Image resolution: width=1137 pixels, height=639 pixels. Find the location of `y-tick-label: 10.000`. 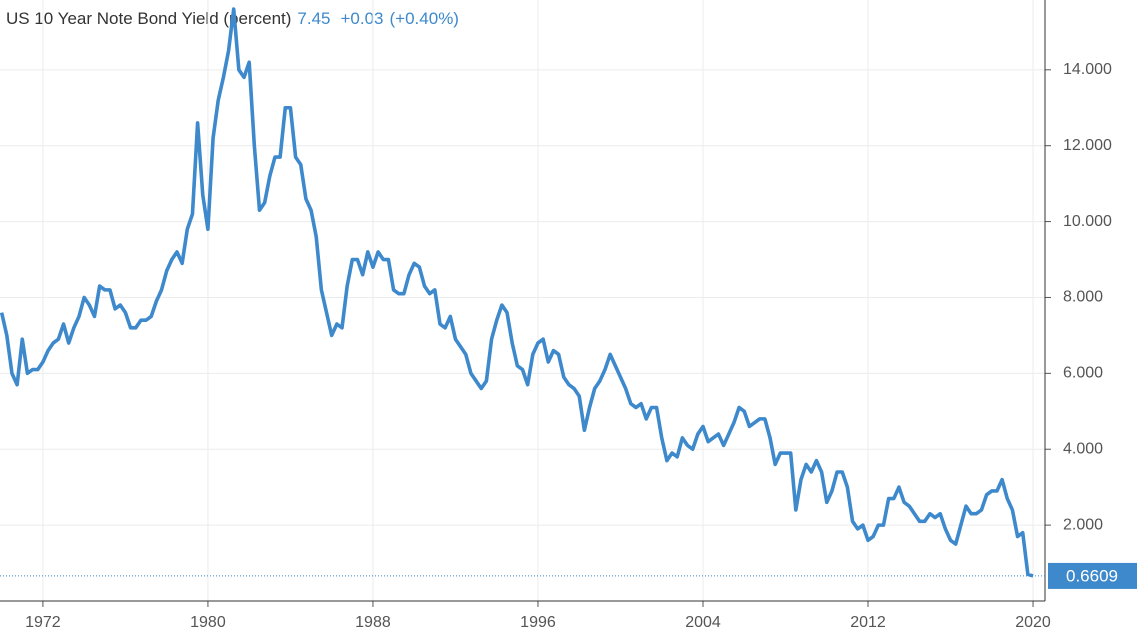

y-tick-label: 10.000 is located at coordinates (1087, 221).